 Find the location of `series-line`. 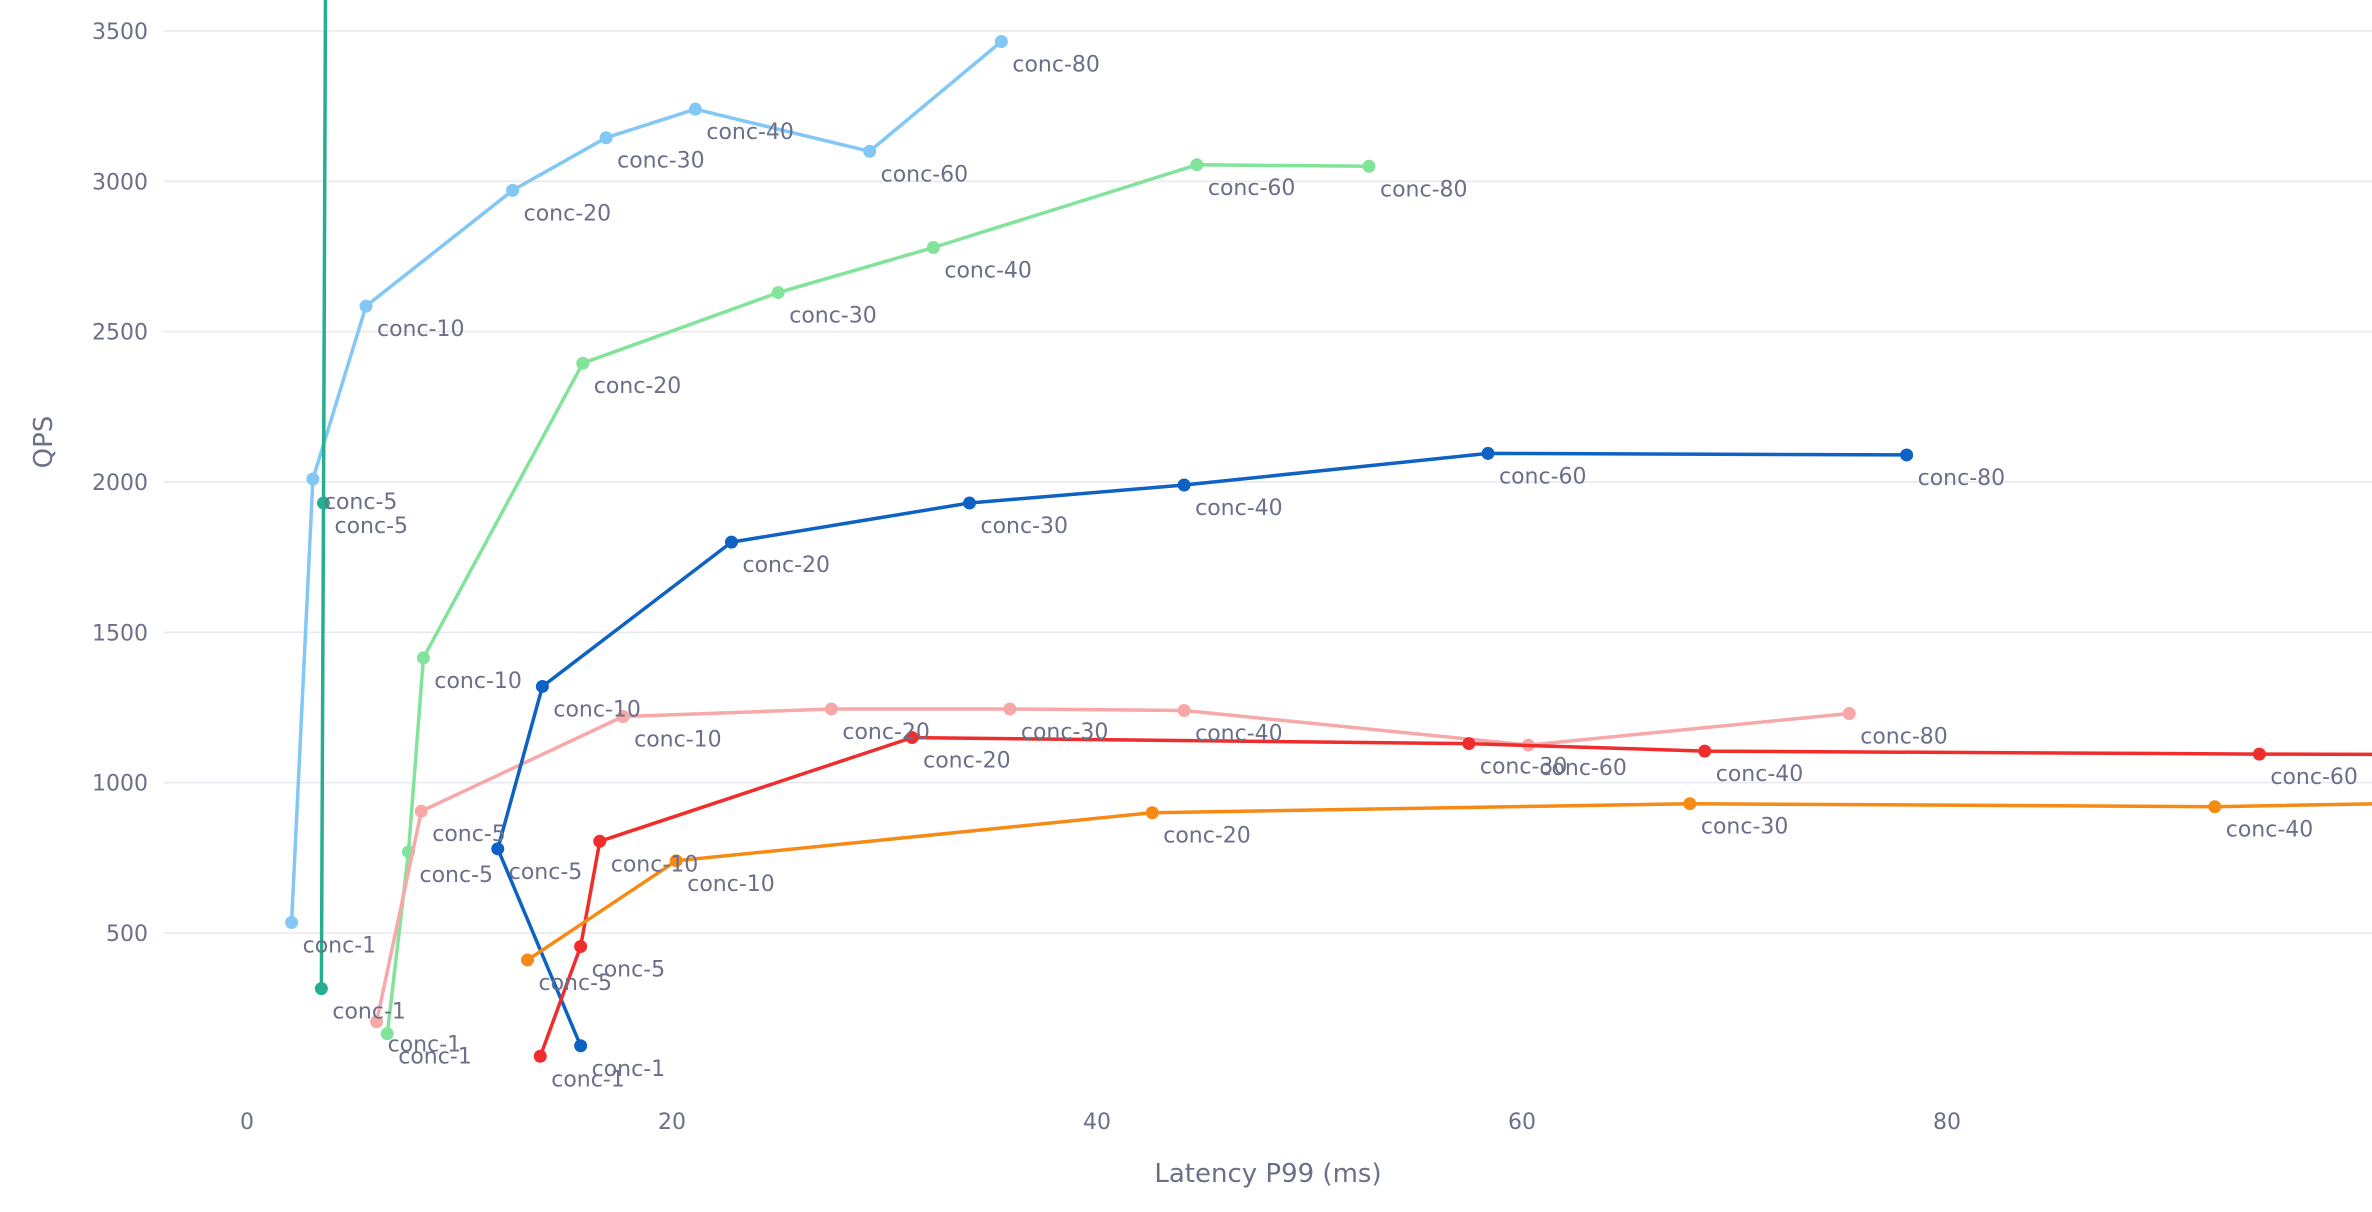

series-line is located at coordinates (1448, 881).